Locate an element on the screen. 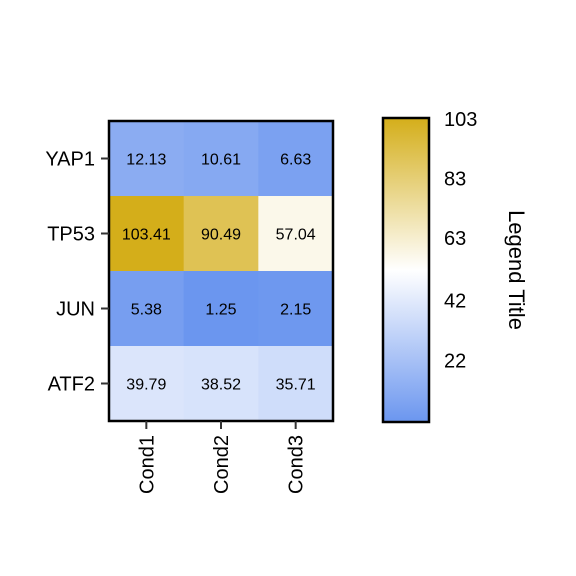 This screenshot has width=576, height=576. cell-value-label: 6.63 is located at coordinates (295, 160).